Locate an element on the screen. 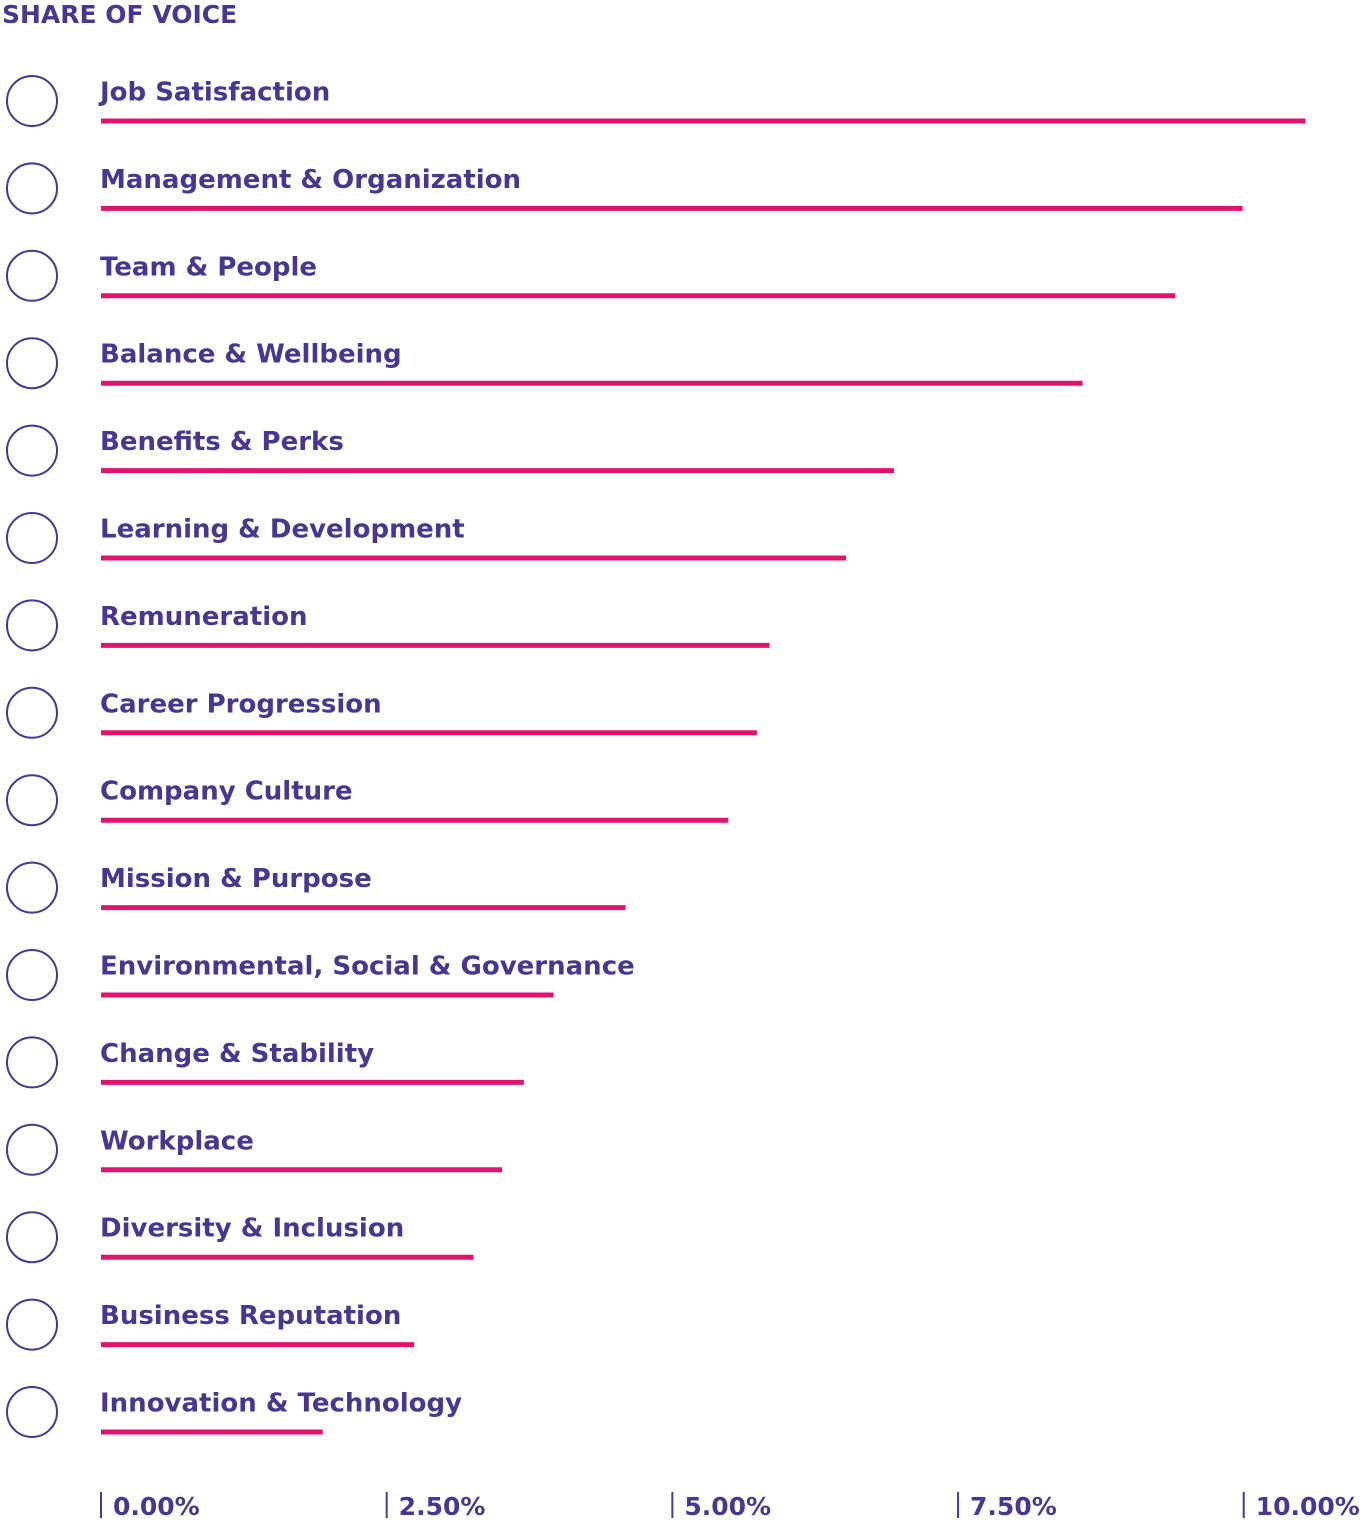 The image size is (1370, 1536). category-label: Diversity & Inclusion is located at coordinates (252, 1229).